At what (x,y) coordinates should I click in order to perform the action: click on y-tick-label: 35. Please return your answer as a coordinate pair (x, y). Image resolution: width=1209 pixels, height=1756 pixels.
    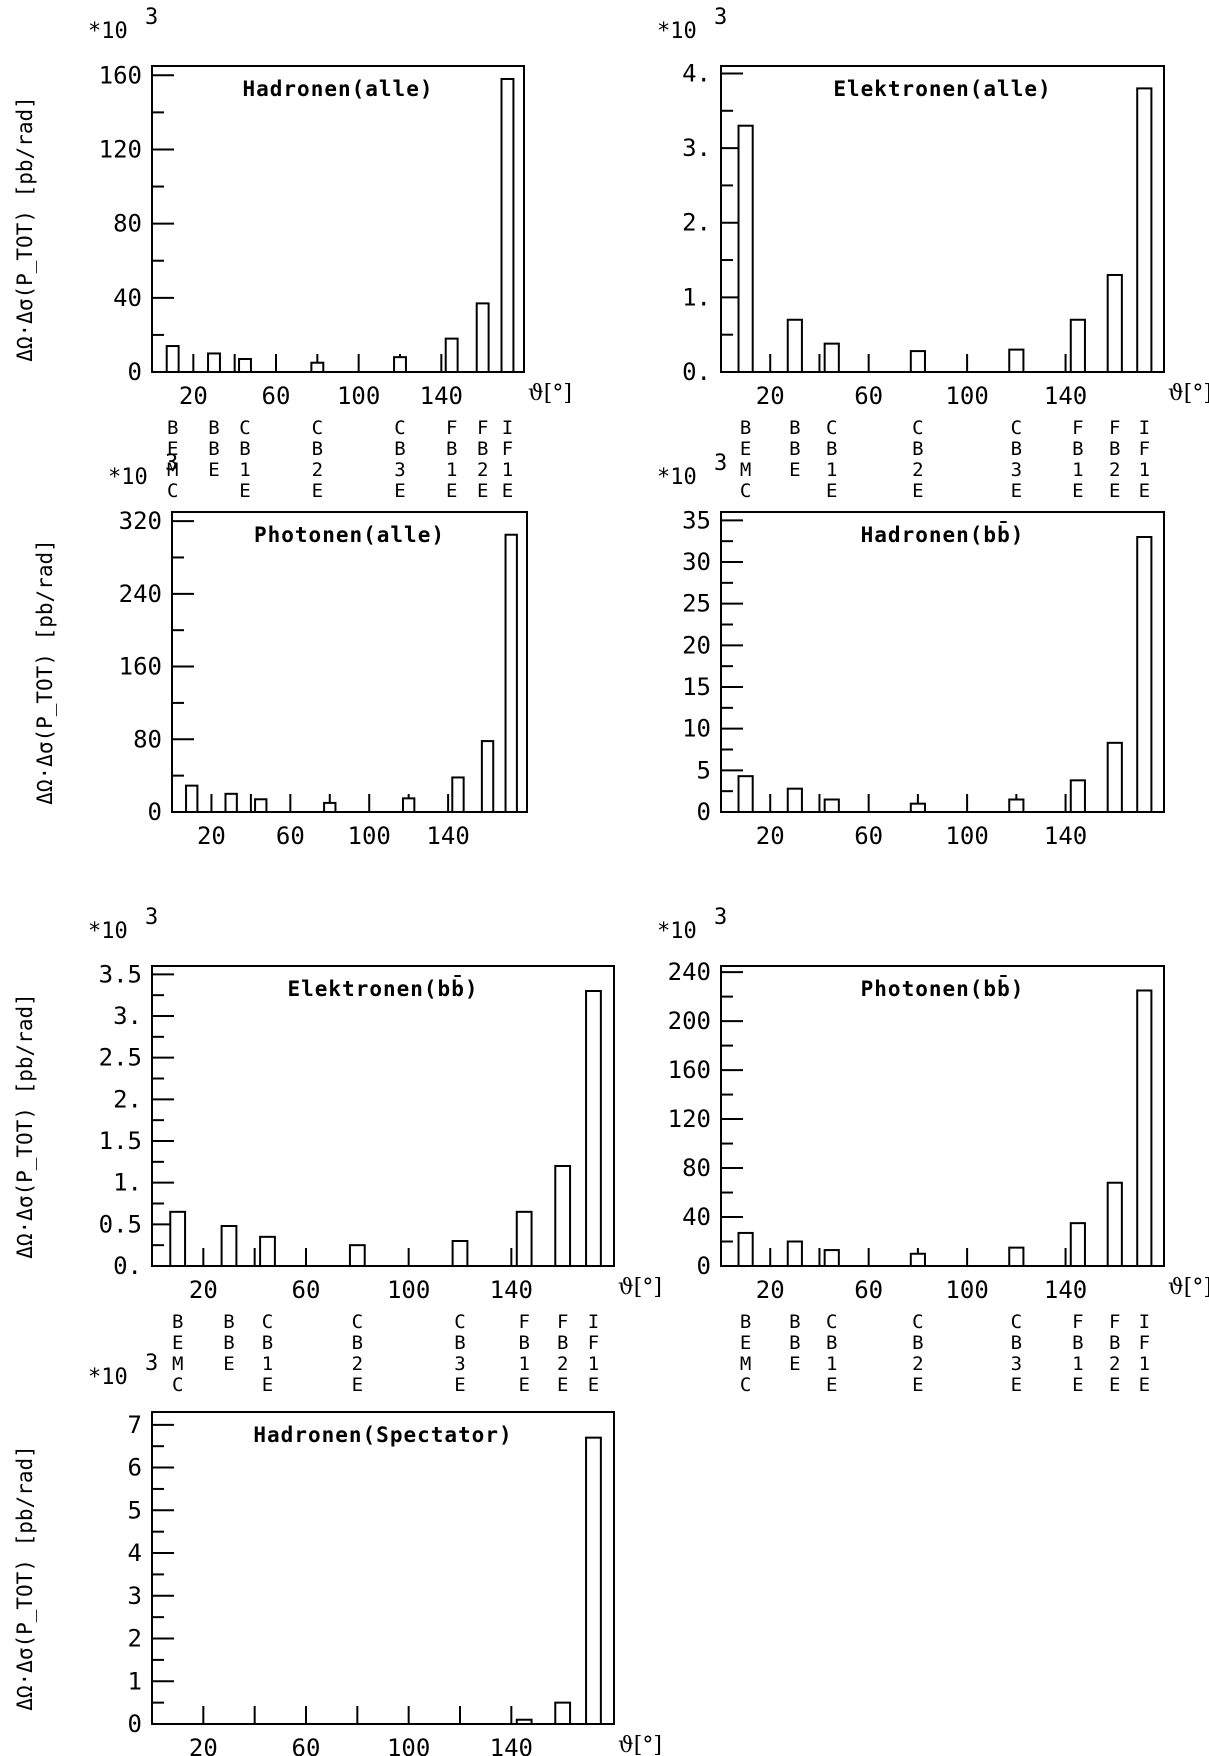
    Looking at the image, I should click on (696, 520).